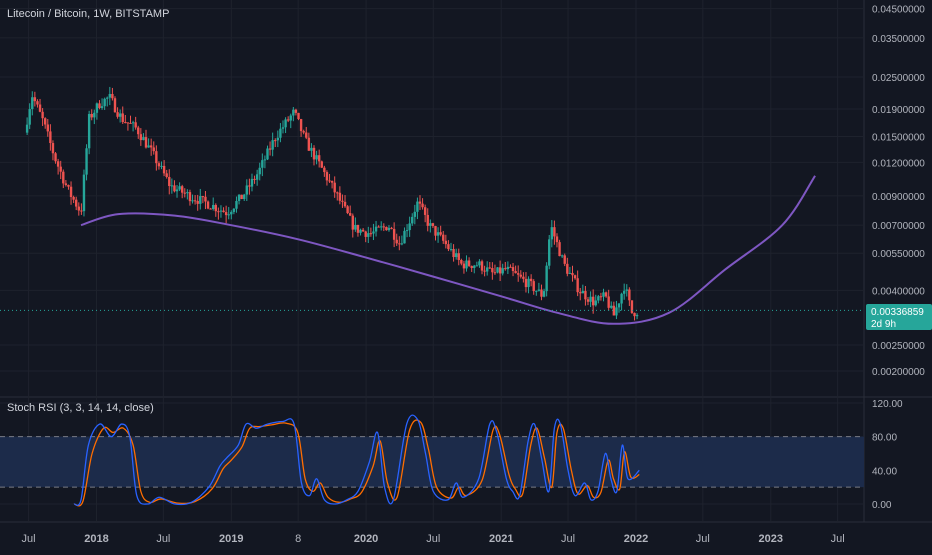  What do you see at coordinates (80, 408) in the screenshot?
I see `indicator-title: Stoch RSI (3, 3, 14, 14, close)` at bounding box center [80, 408].